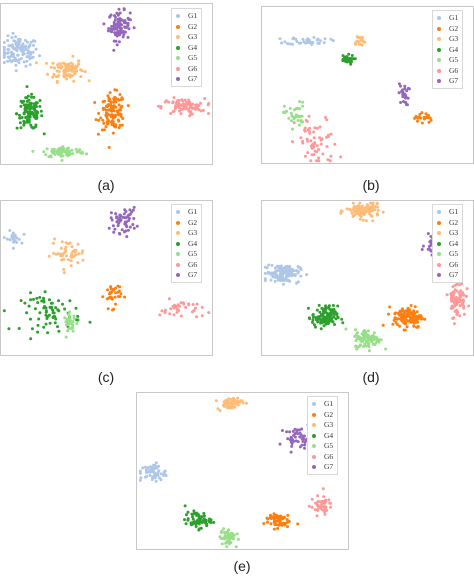 Image resolution: width=474 pixels, height=577 pixels. What do you see at coordinates (186, 69) in the screenshot?
I see `legend-item-g6: G6` at bounding box center [186, 69].